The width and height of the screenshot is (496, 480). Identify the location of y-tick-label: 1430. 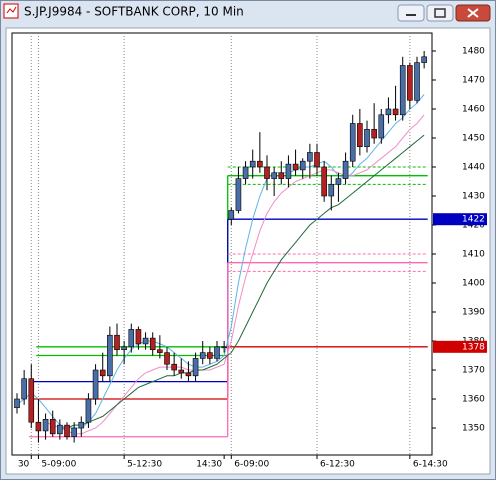
(473, 196).